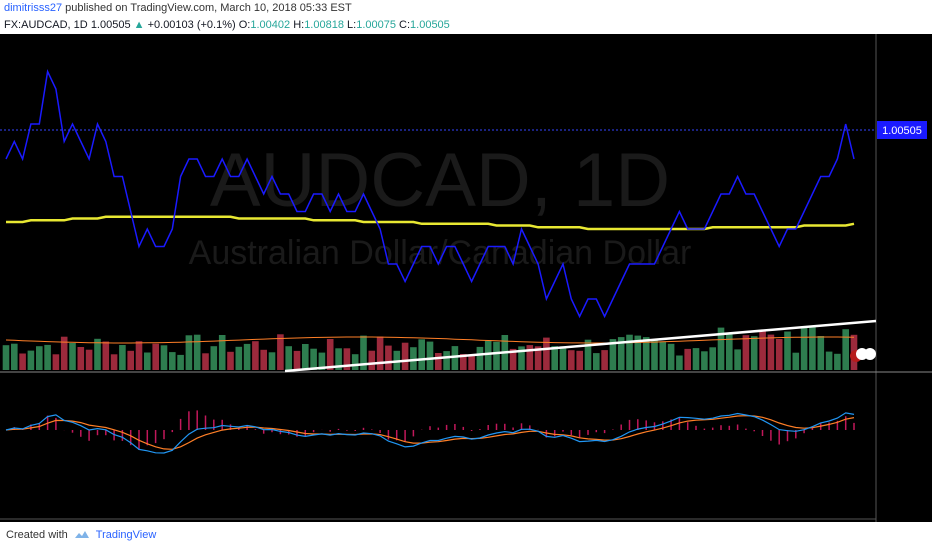  I want to click on up-arrow-icon: ▲, so click(139, 25).